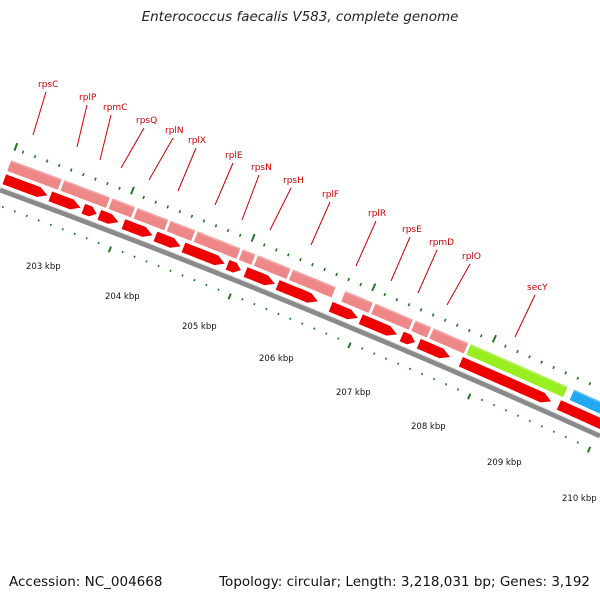 This screenshot has height=600, width=600. What do you see at coordinates (247, 257) in the screenshot?
I see `gene-block-rplE` at bounding box center [247, 257].